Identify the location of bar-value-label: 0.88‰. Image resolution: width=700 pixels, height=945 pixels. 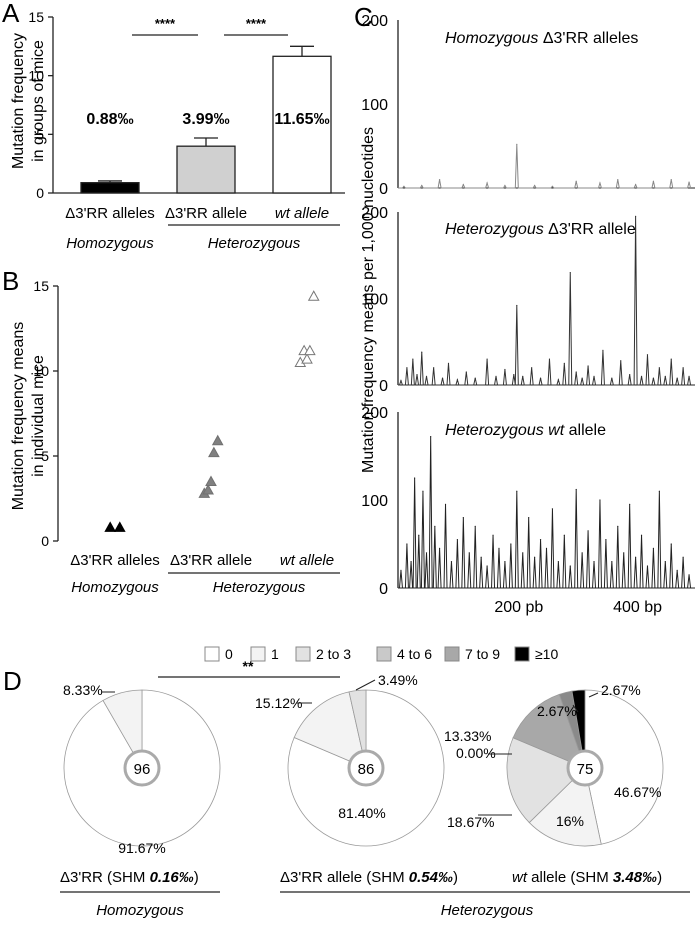
(109, 119).